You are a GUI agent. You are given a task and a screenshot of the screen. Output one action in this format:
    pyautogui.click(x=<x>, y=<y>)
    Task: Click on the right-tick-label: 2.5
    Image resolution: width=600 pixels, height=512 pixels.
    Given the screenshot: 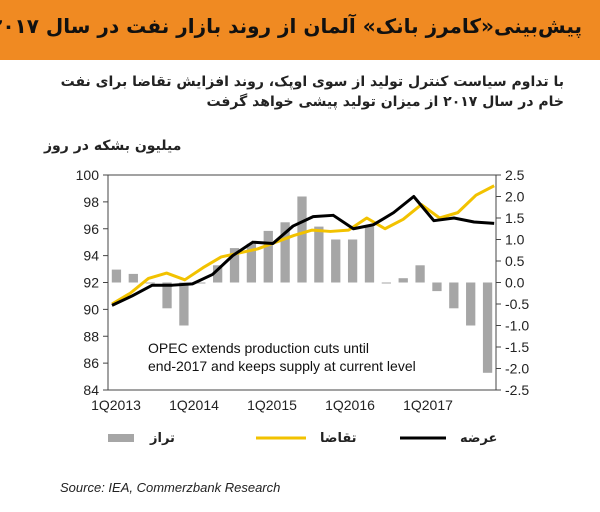 What is the action you would take?
    pyautogui.click(x=515, y=175)
    